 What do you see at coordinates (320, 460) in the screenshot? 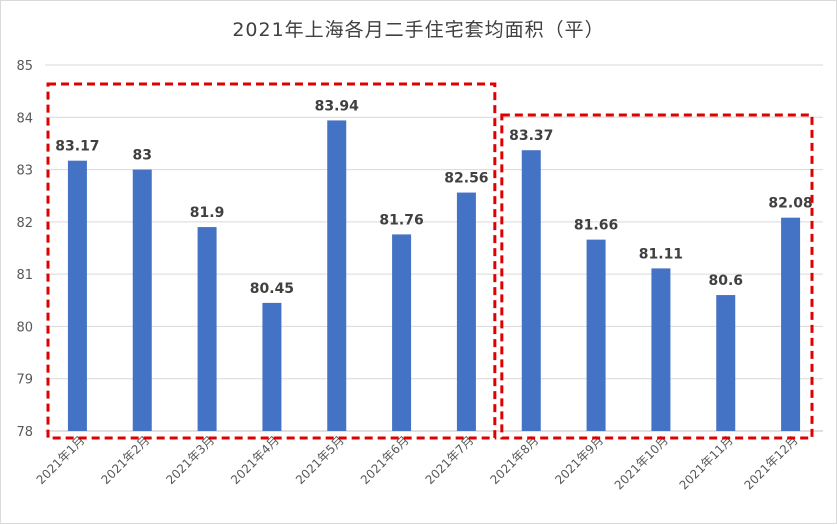
I see `x-tick-label: 2021年5月` at bounding box center [320, 460].